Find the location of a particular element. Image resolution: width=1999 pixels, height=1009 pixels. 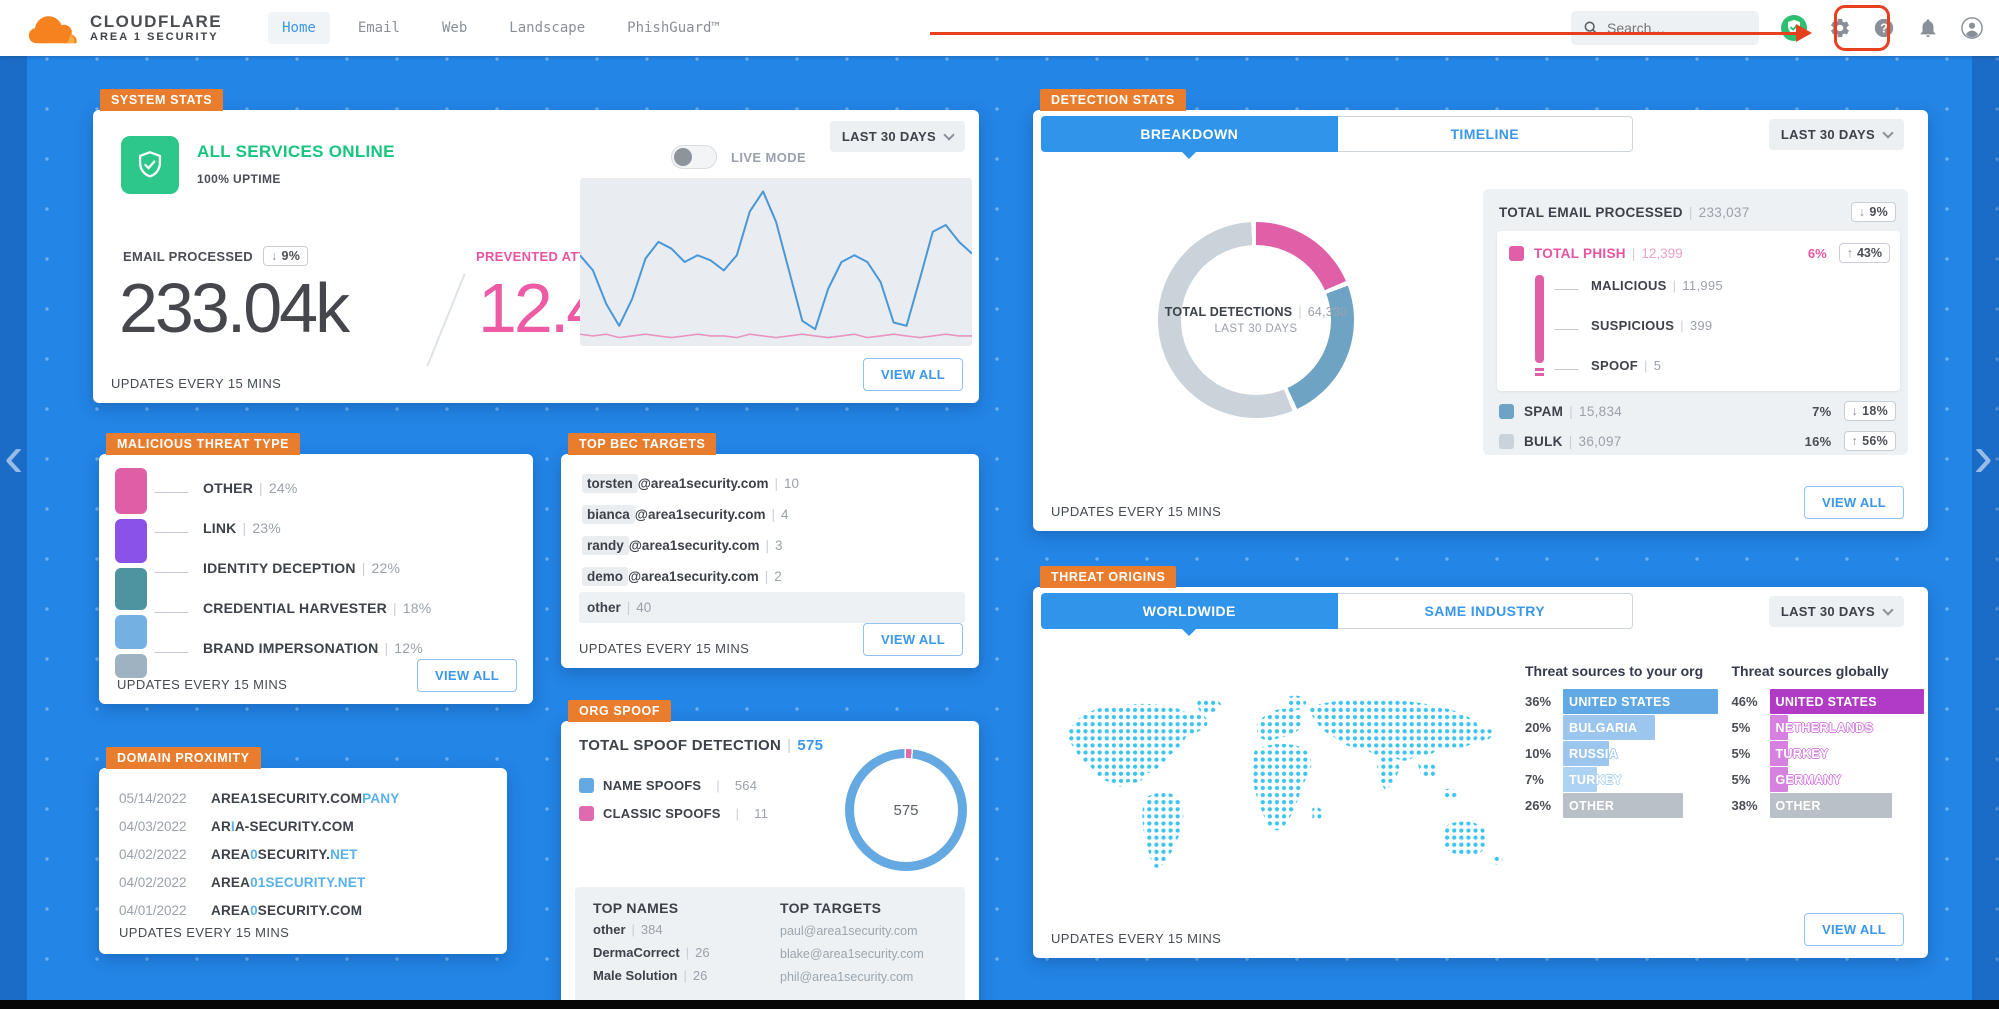

annotation-highlight-box is located at coordinates (1862, 28).